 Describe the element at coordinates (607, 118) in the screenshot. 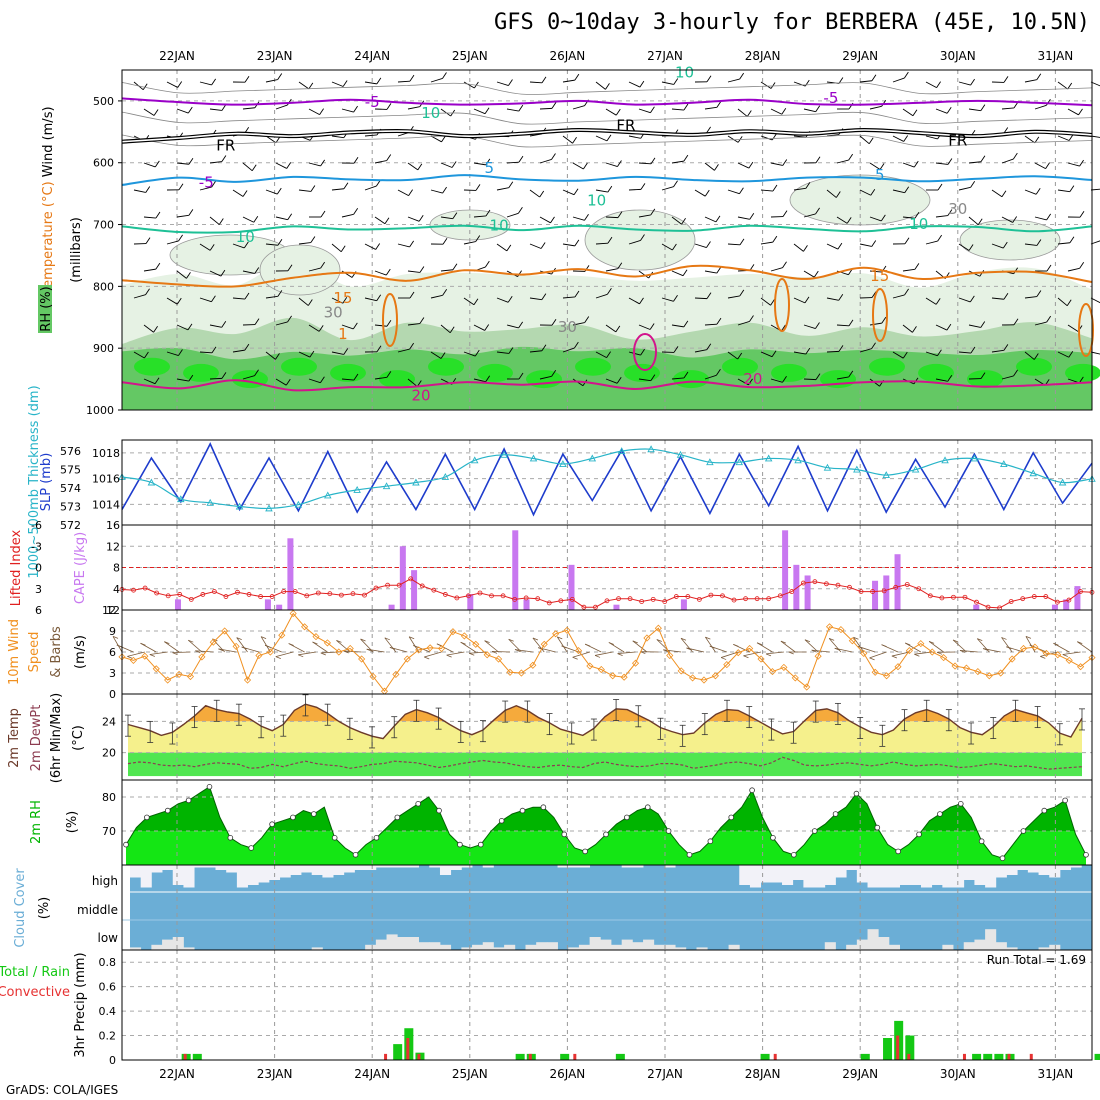

I see `rh-contour` at that location.